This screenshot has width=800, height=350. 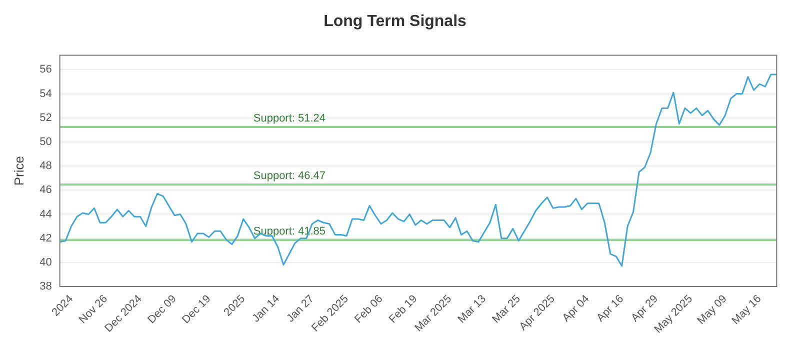 What do you see at coordinates (46, 166) in the screenshot?
I see `y-tick-label: 48` at bounding box center [46, 166].